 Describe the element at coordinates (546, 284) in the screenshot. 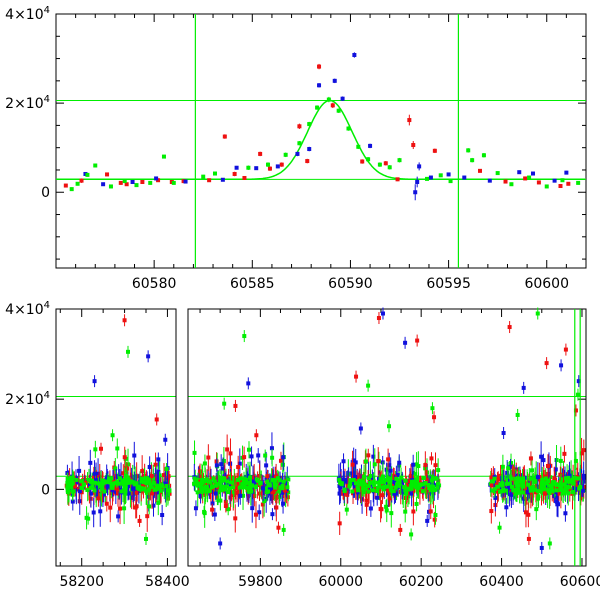

I see `top-xtick-label: 60600` at that location.